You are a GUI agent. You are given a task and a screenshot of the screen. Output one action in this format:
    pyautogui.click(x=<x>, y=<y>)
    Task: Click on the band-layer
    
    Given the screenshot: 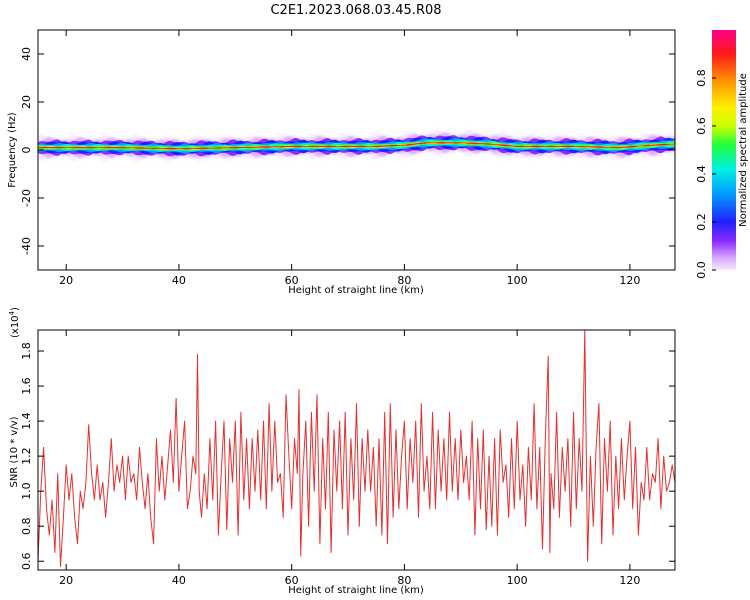 What is the action you would take?
    pyautogui.click(x=356, y=146)
    